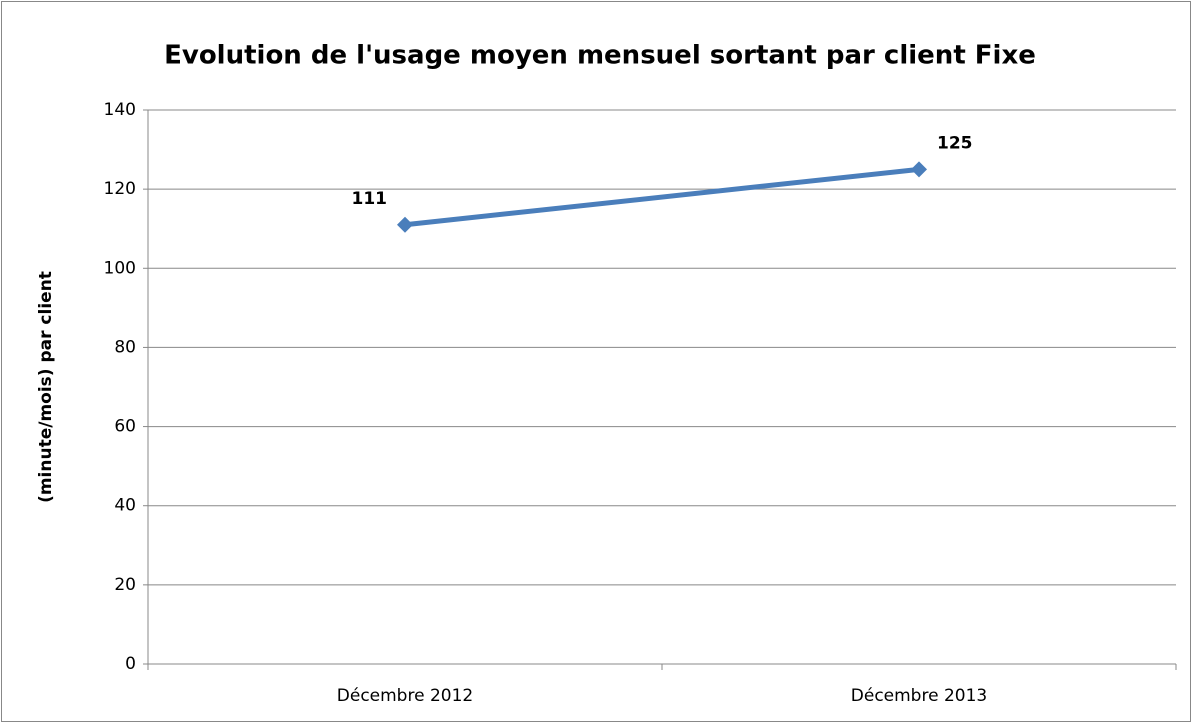 The image size is (1193, 723). I want to click on data-label: 111, so click(370, 199).